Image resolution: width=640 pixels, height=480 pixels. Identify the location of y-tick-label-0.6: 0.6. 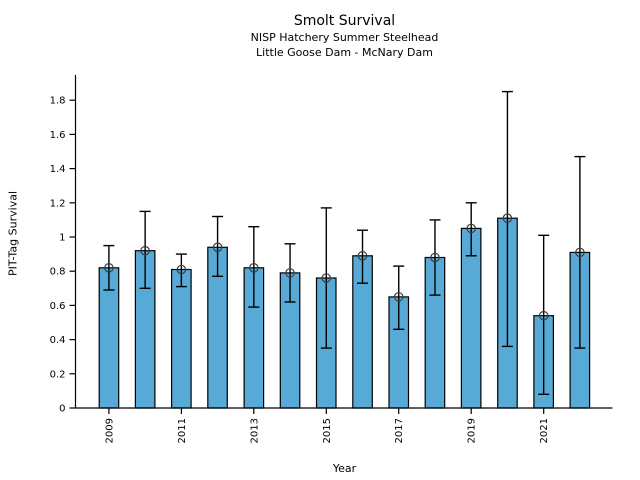
(58, 306).